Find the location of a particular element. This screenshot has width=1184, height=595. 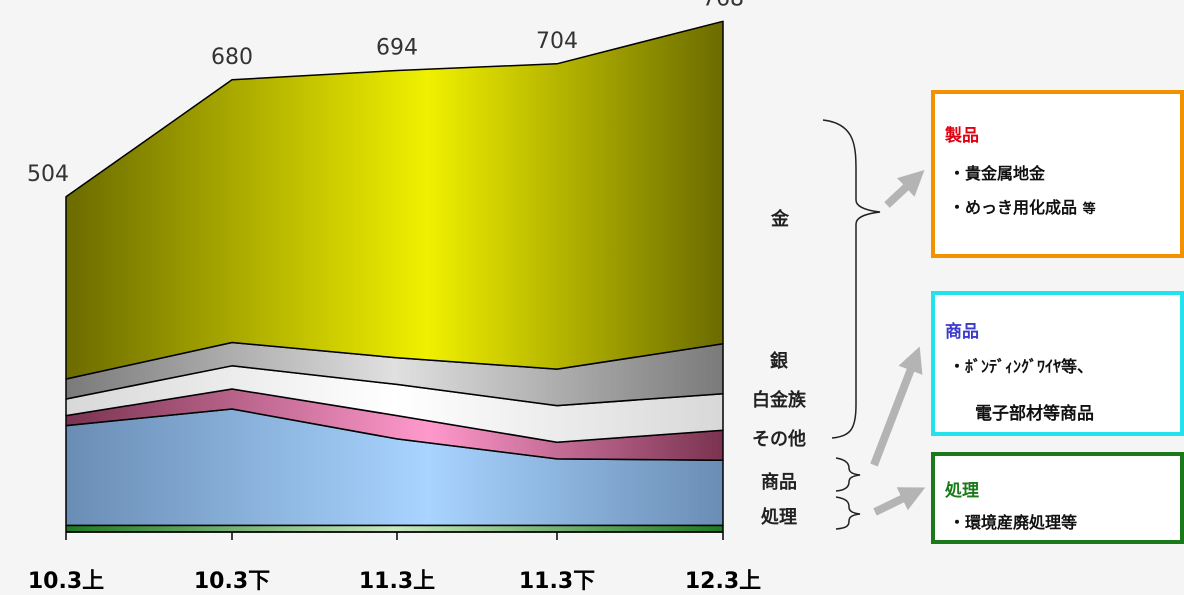

total-label: 680 is located at coordinates (232, 57).